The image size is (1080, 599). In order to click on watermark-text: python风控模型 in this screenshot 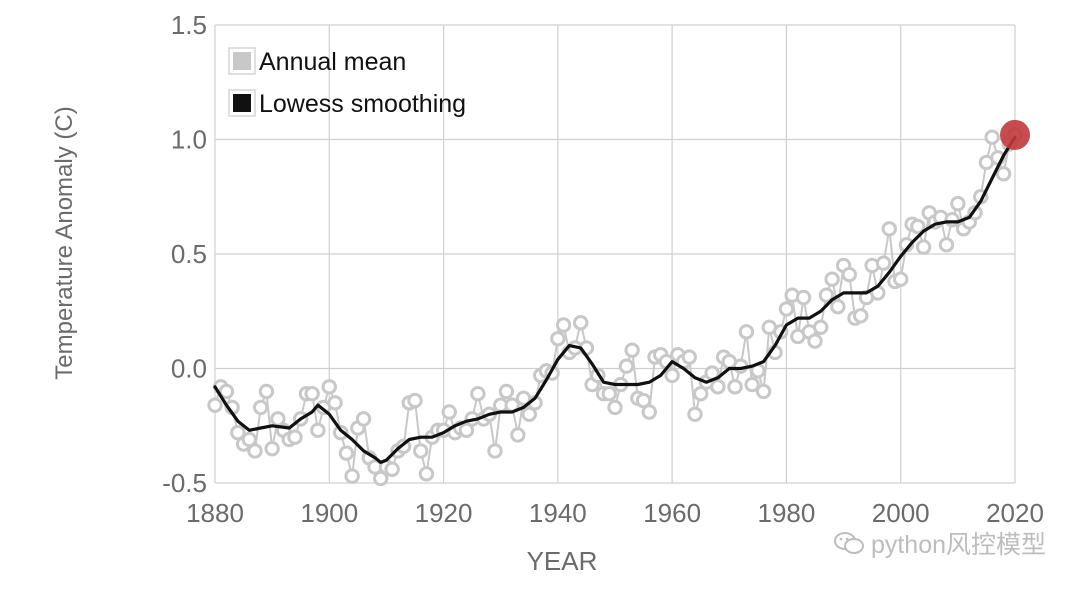, I will do `click(958, 545)`.